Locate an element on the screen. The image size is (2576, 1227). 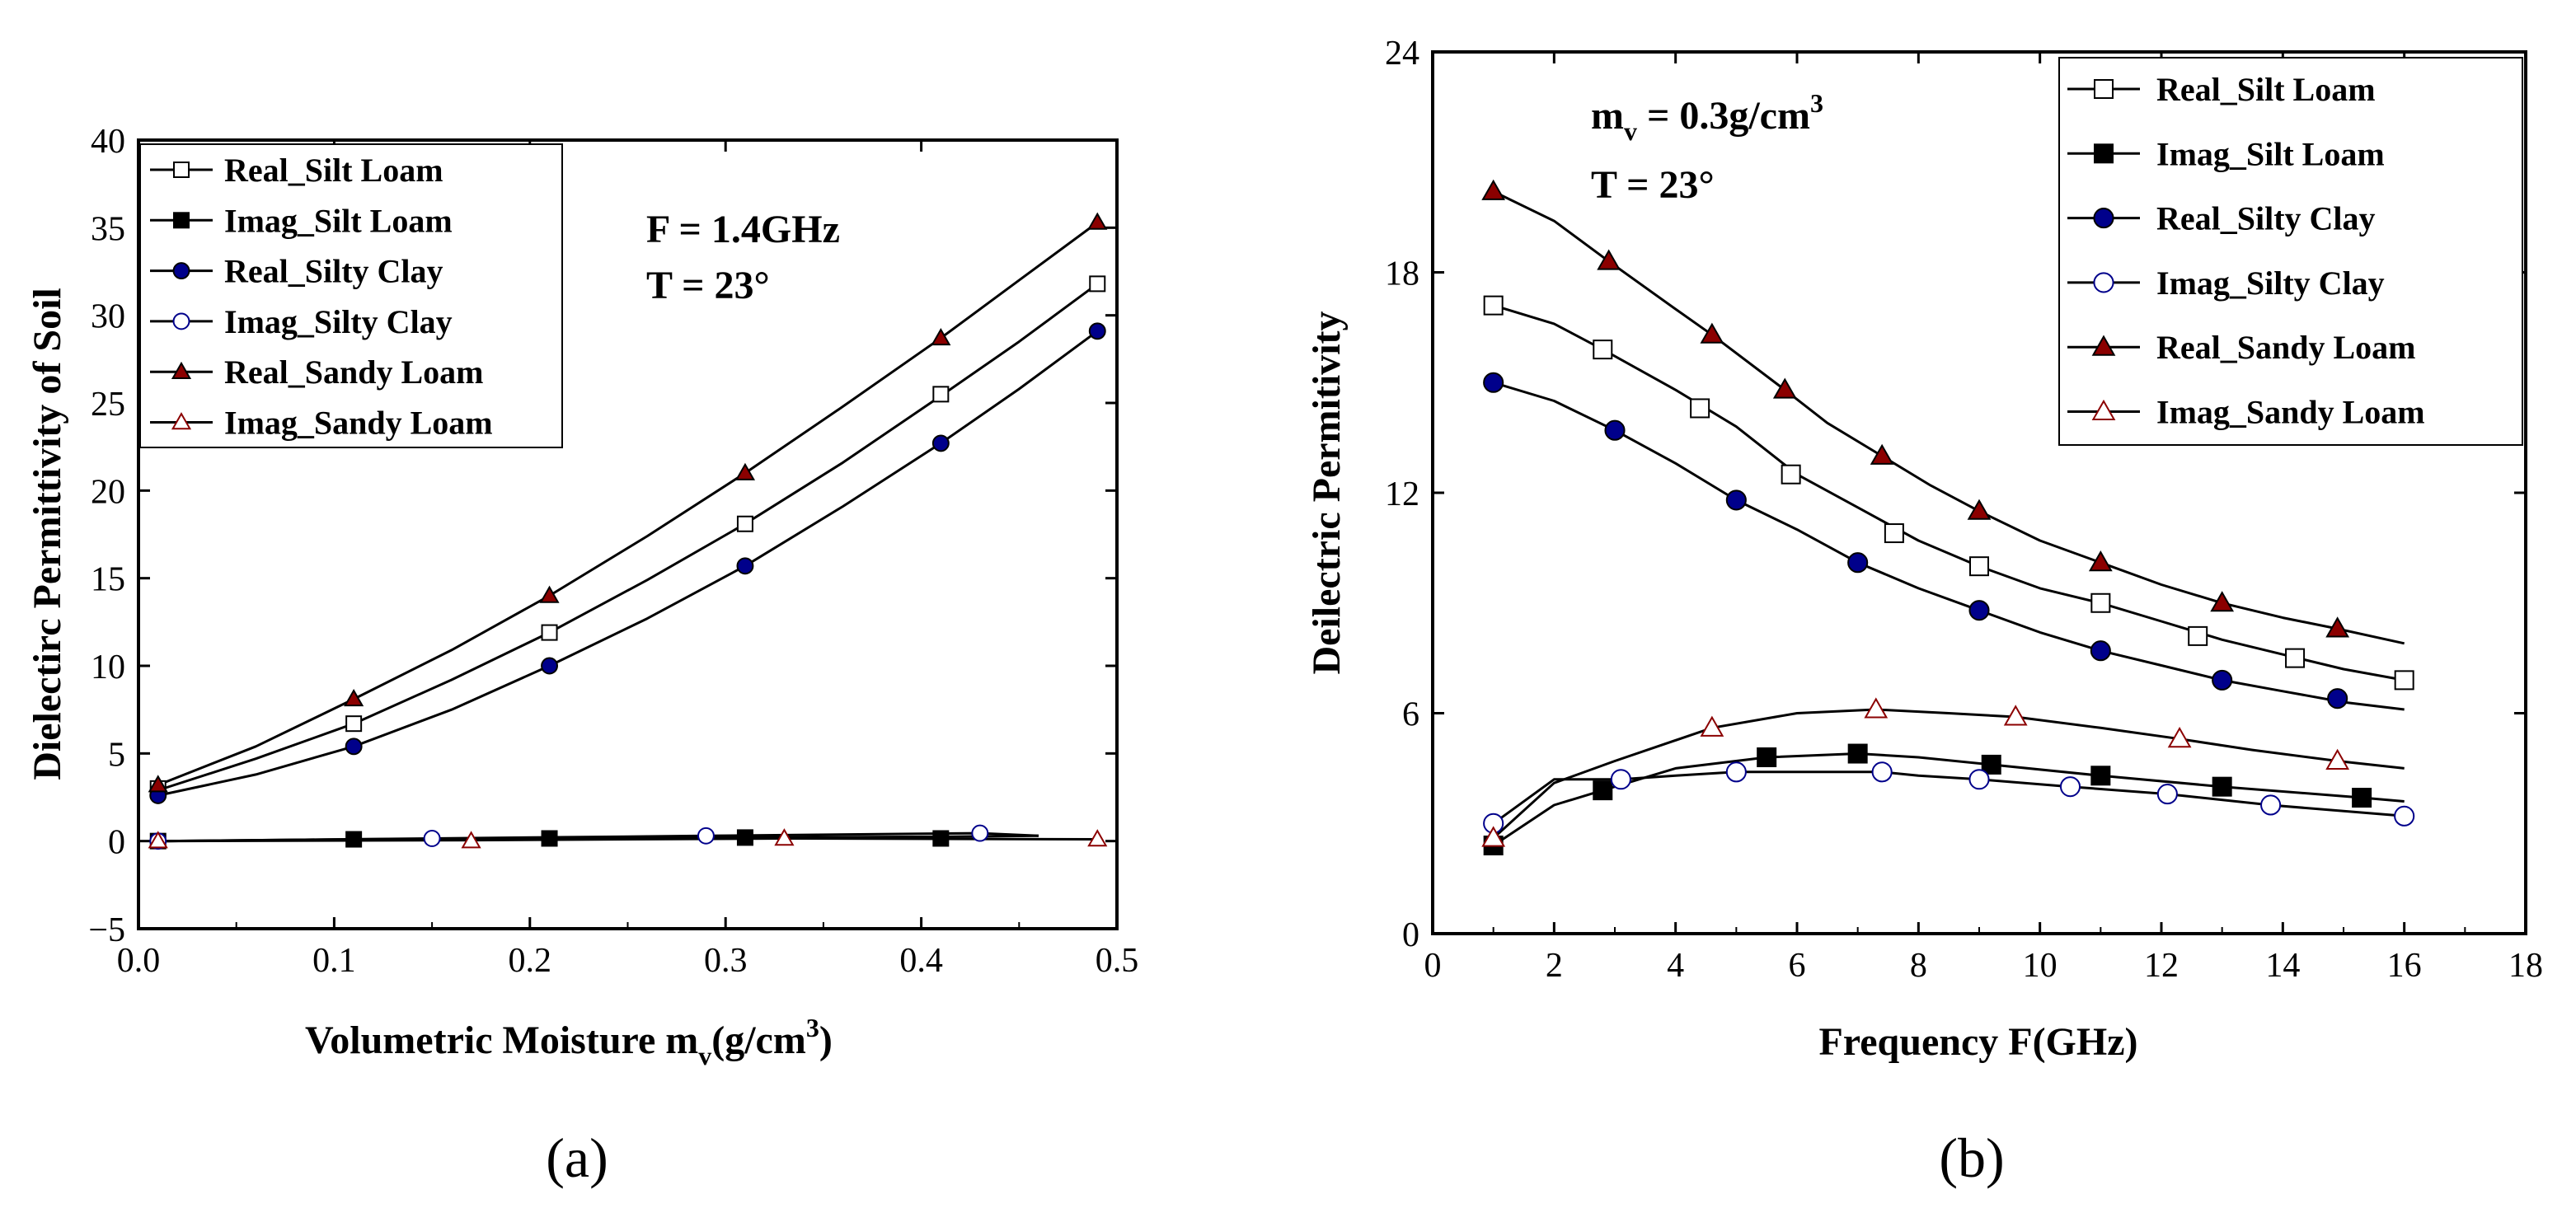
panel-b-series-line-real-silty-clay is located at coordinates (1949, 546).